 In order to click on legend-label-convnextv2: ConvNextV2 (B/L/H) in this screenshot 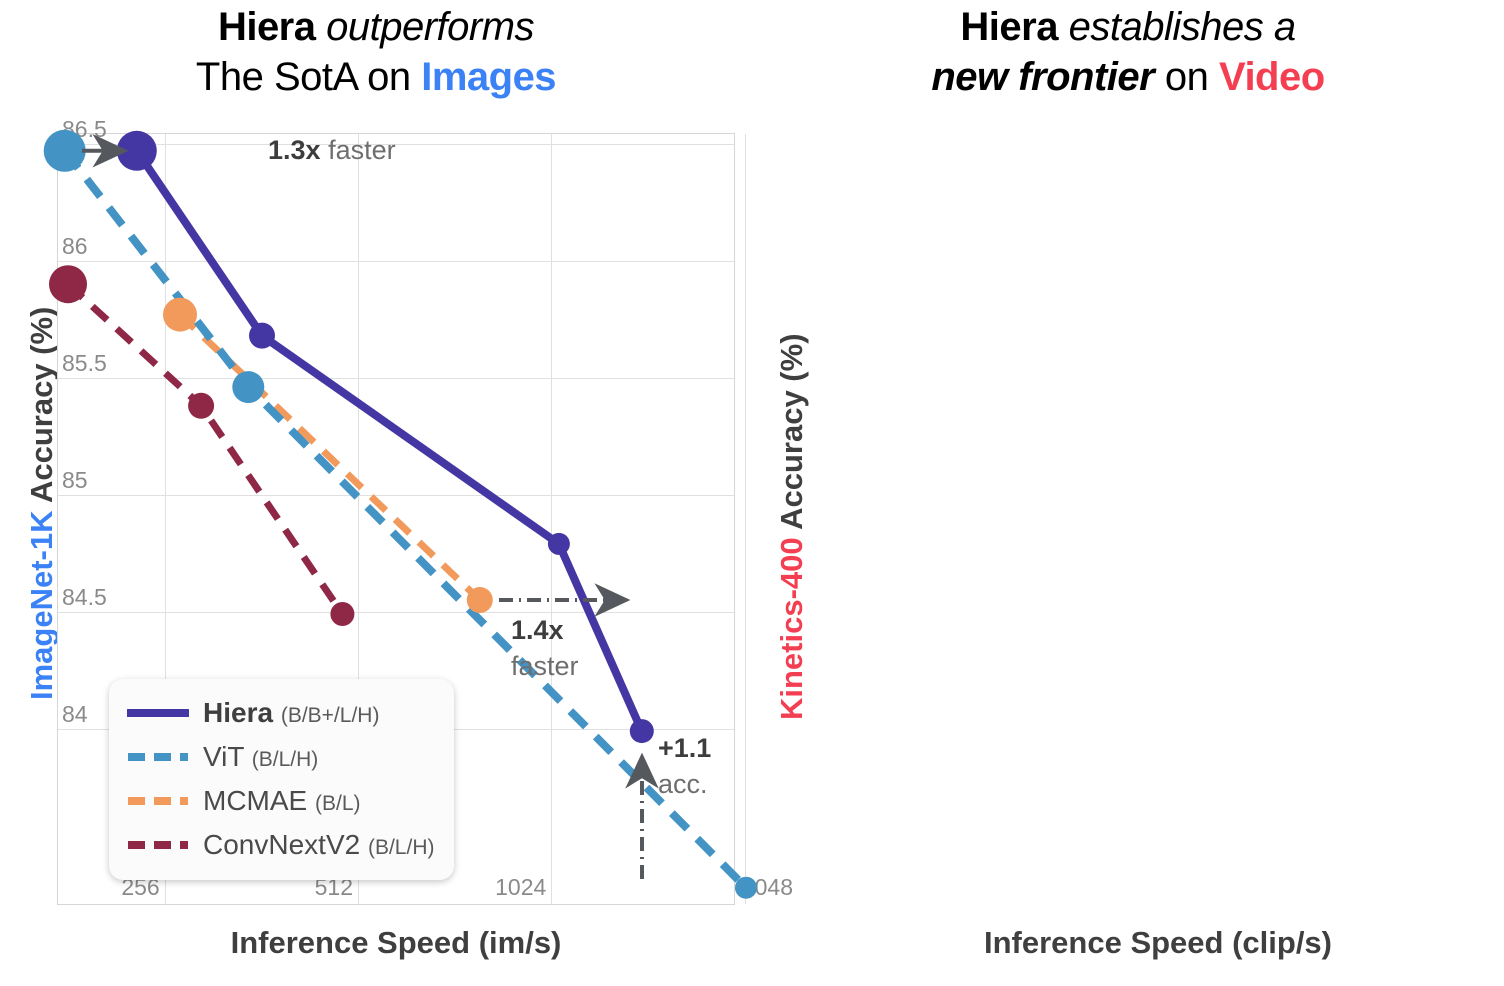, I will do `click(318, 845)`.